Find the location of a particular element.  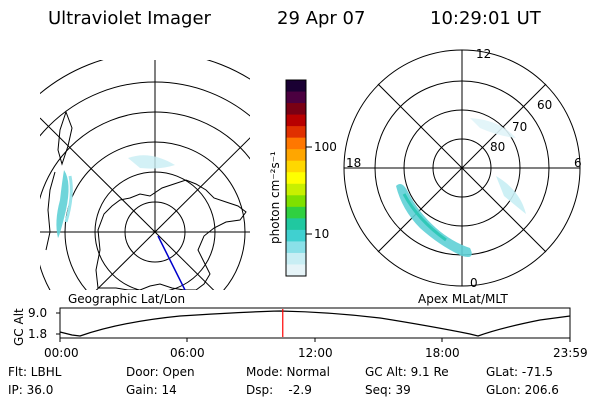

mlt-label-0: 0 is located at coordinates (474, 283).